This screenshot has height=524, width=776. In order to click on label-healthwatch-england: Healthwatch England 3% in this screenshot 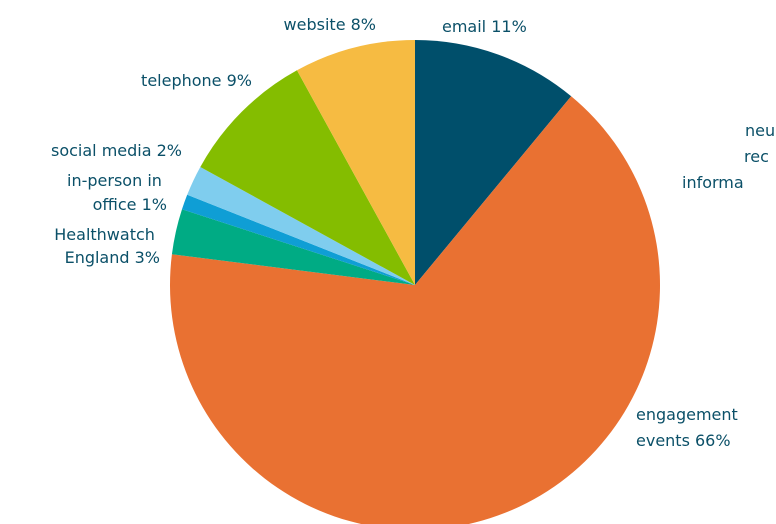, I will do `click(107, 246)`.